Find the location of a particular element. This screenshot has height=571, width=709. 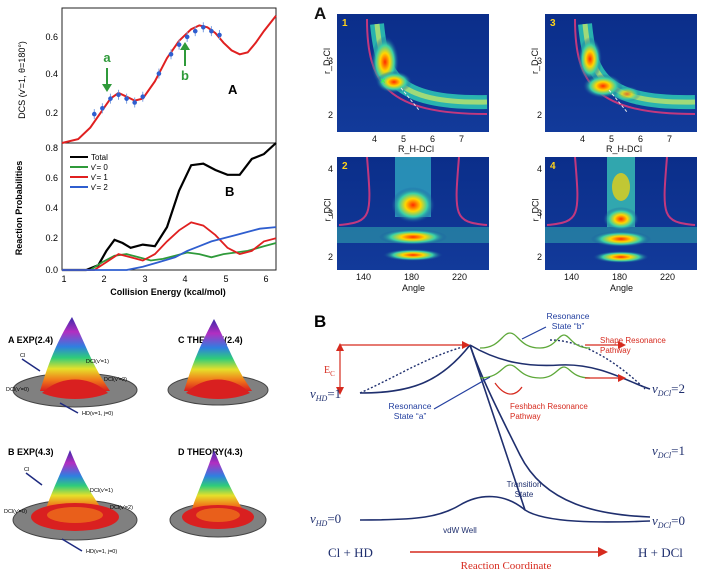

resonance-b-label: Resonance is located at coordinates (567, 316).